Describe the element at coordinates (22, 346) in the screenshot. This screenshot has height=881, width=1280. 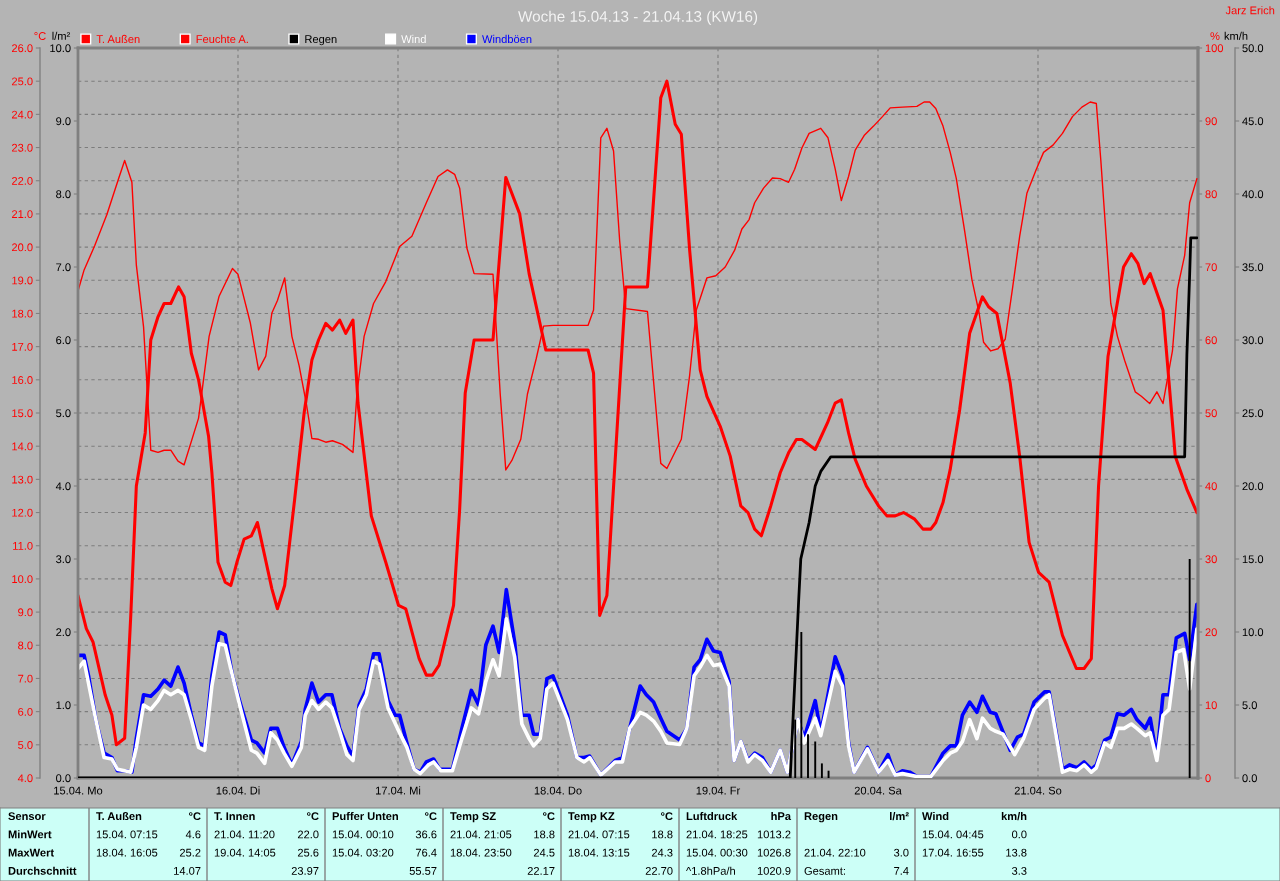
I see `y-tick-label: 17.0` at that location.